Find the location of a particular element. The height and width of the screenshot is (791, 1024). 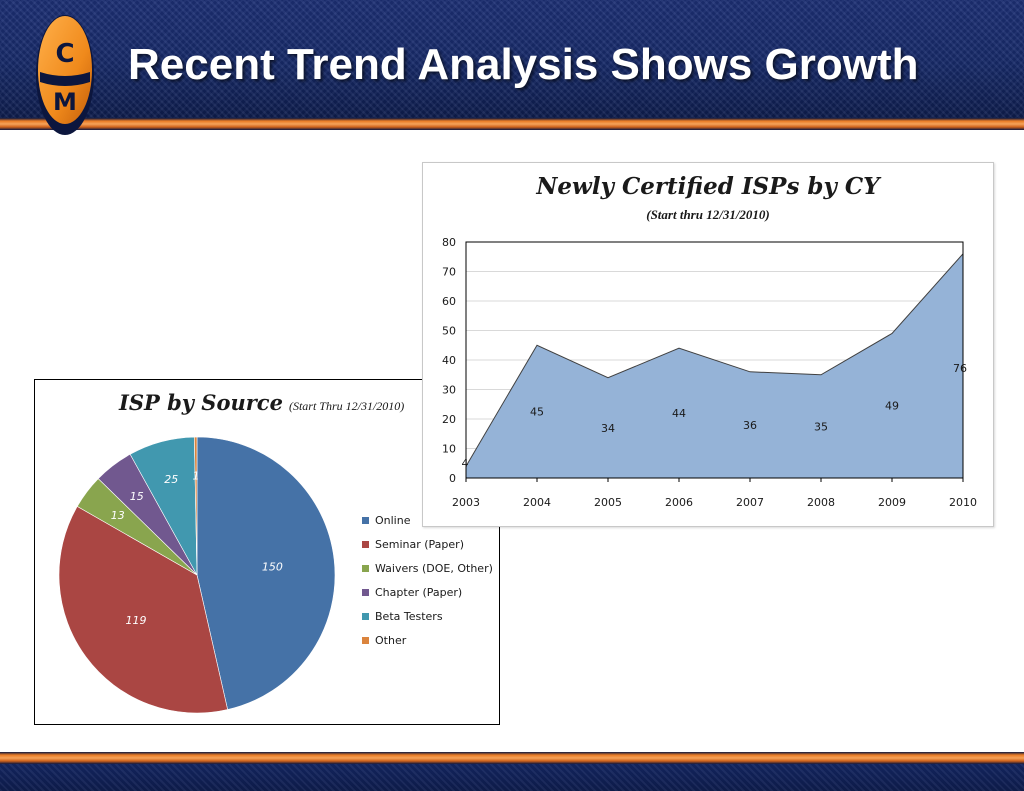

header-orange-stripe is located at coordinates (512, 124).